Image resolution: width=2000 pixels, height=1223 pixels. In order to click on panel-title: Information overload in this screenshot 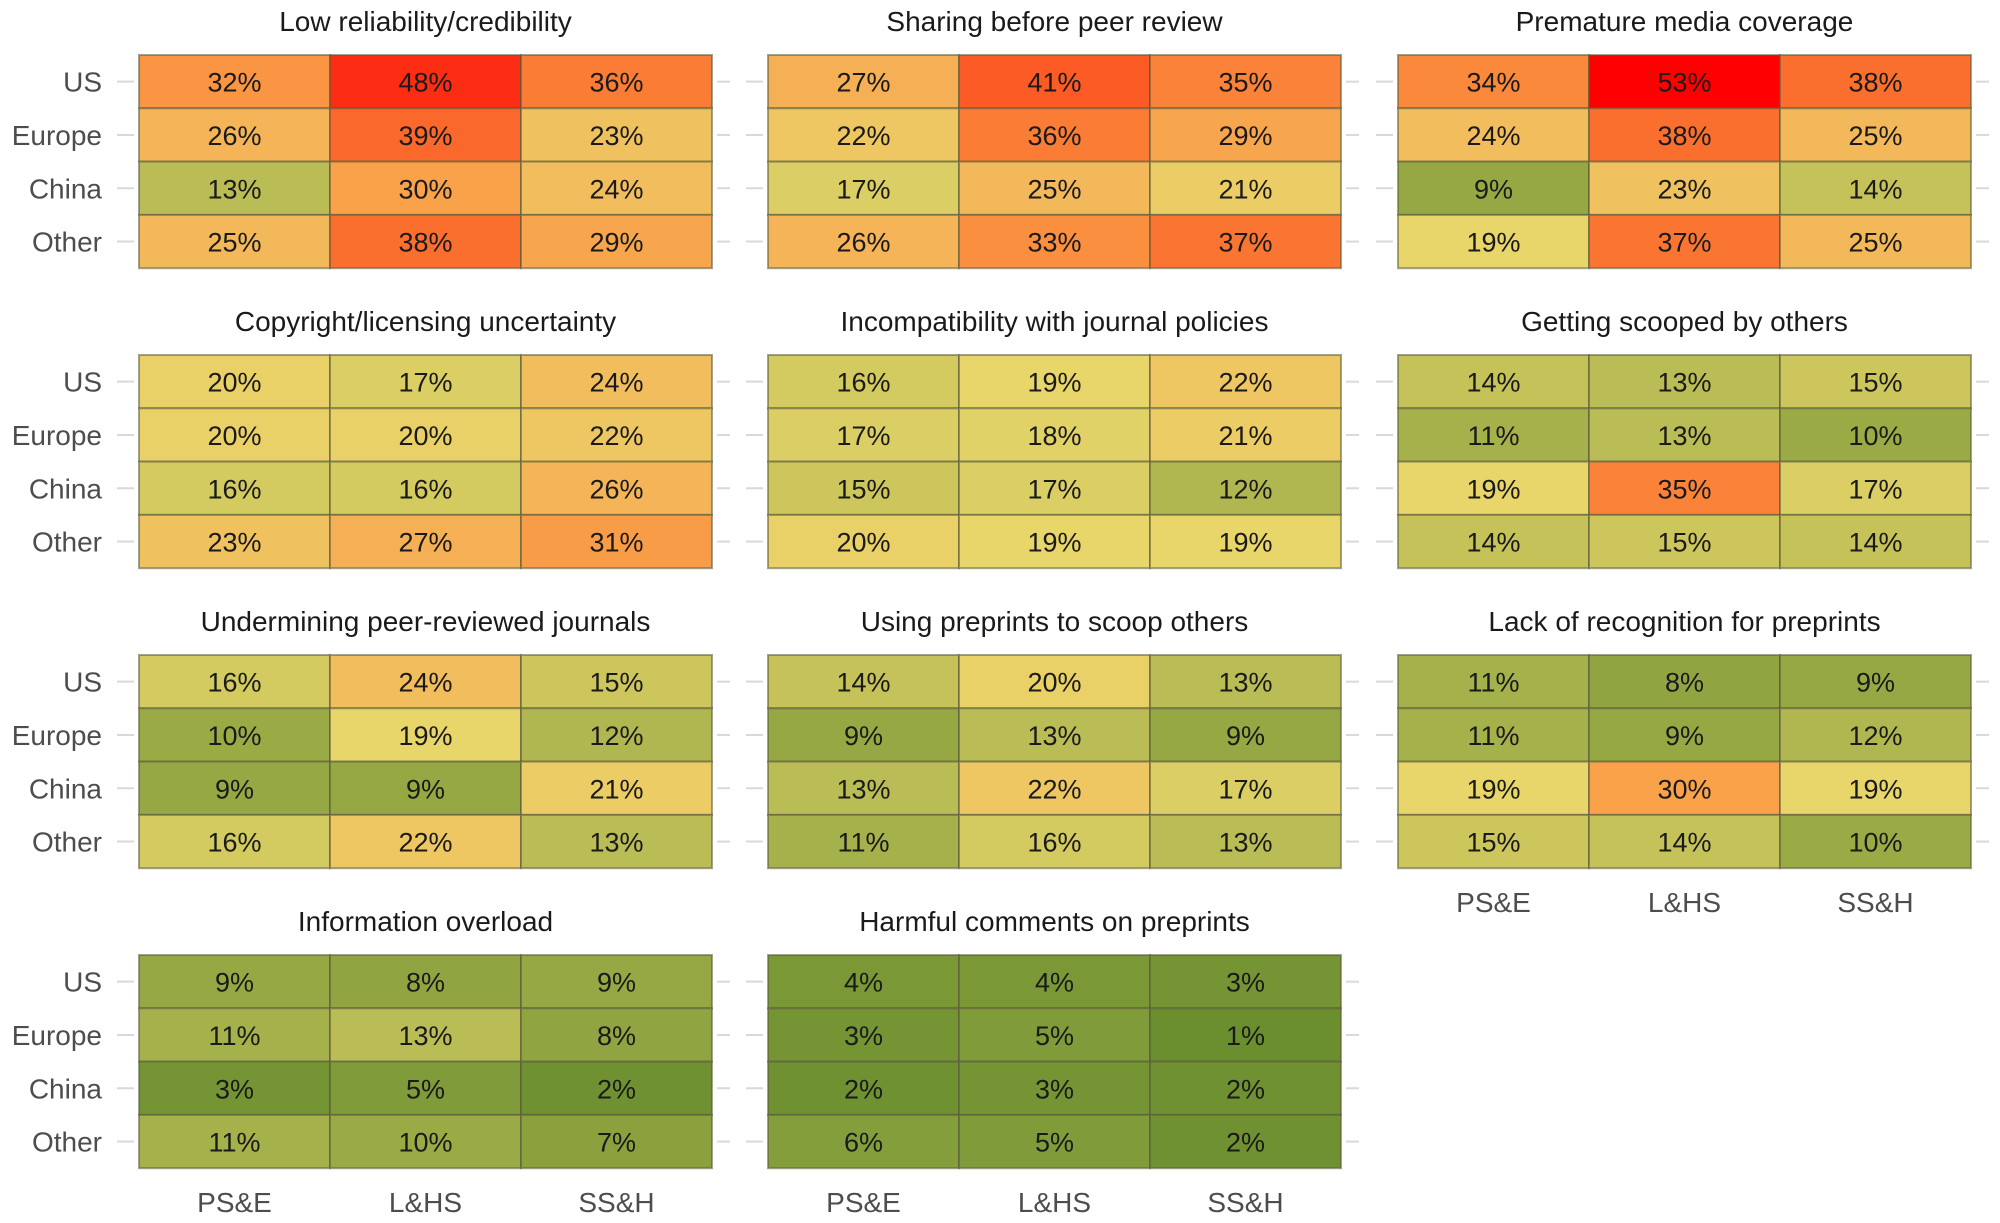, I will do `click(425, 921)`.